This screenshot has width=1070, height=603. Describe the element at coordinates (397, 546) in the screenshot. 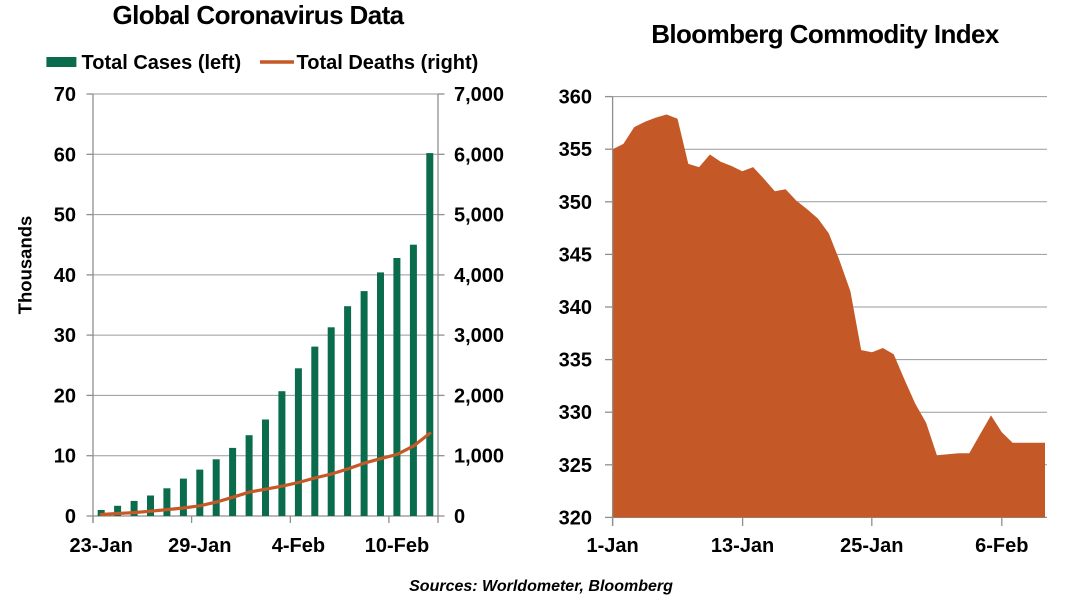

I see `svg-text: 10-Feb` at that location.